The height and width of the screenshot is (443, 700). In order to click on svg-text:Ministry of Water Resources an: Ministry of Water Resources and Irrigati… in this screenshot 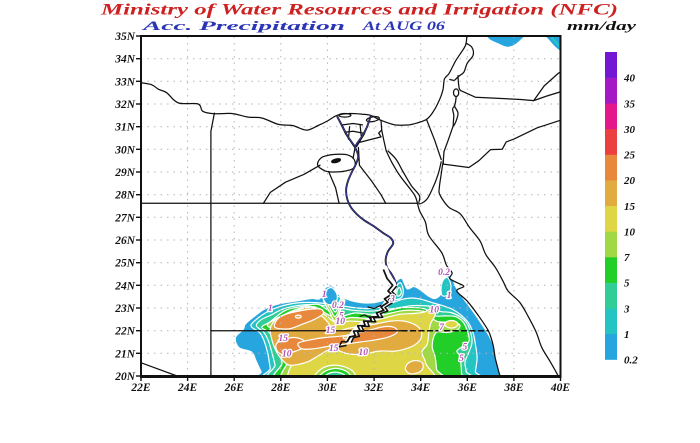, I will do `click(358, 10)`.